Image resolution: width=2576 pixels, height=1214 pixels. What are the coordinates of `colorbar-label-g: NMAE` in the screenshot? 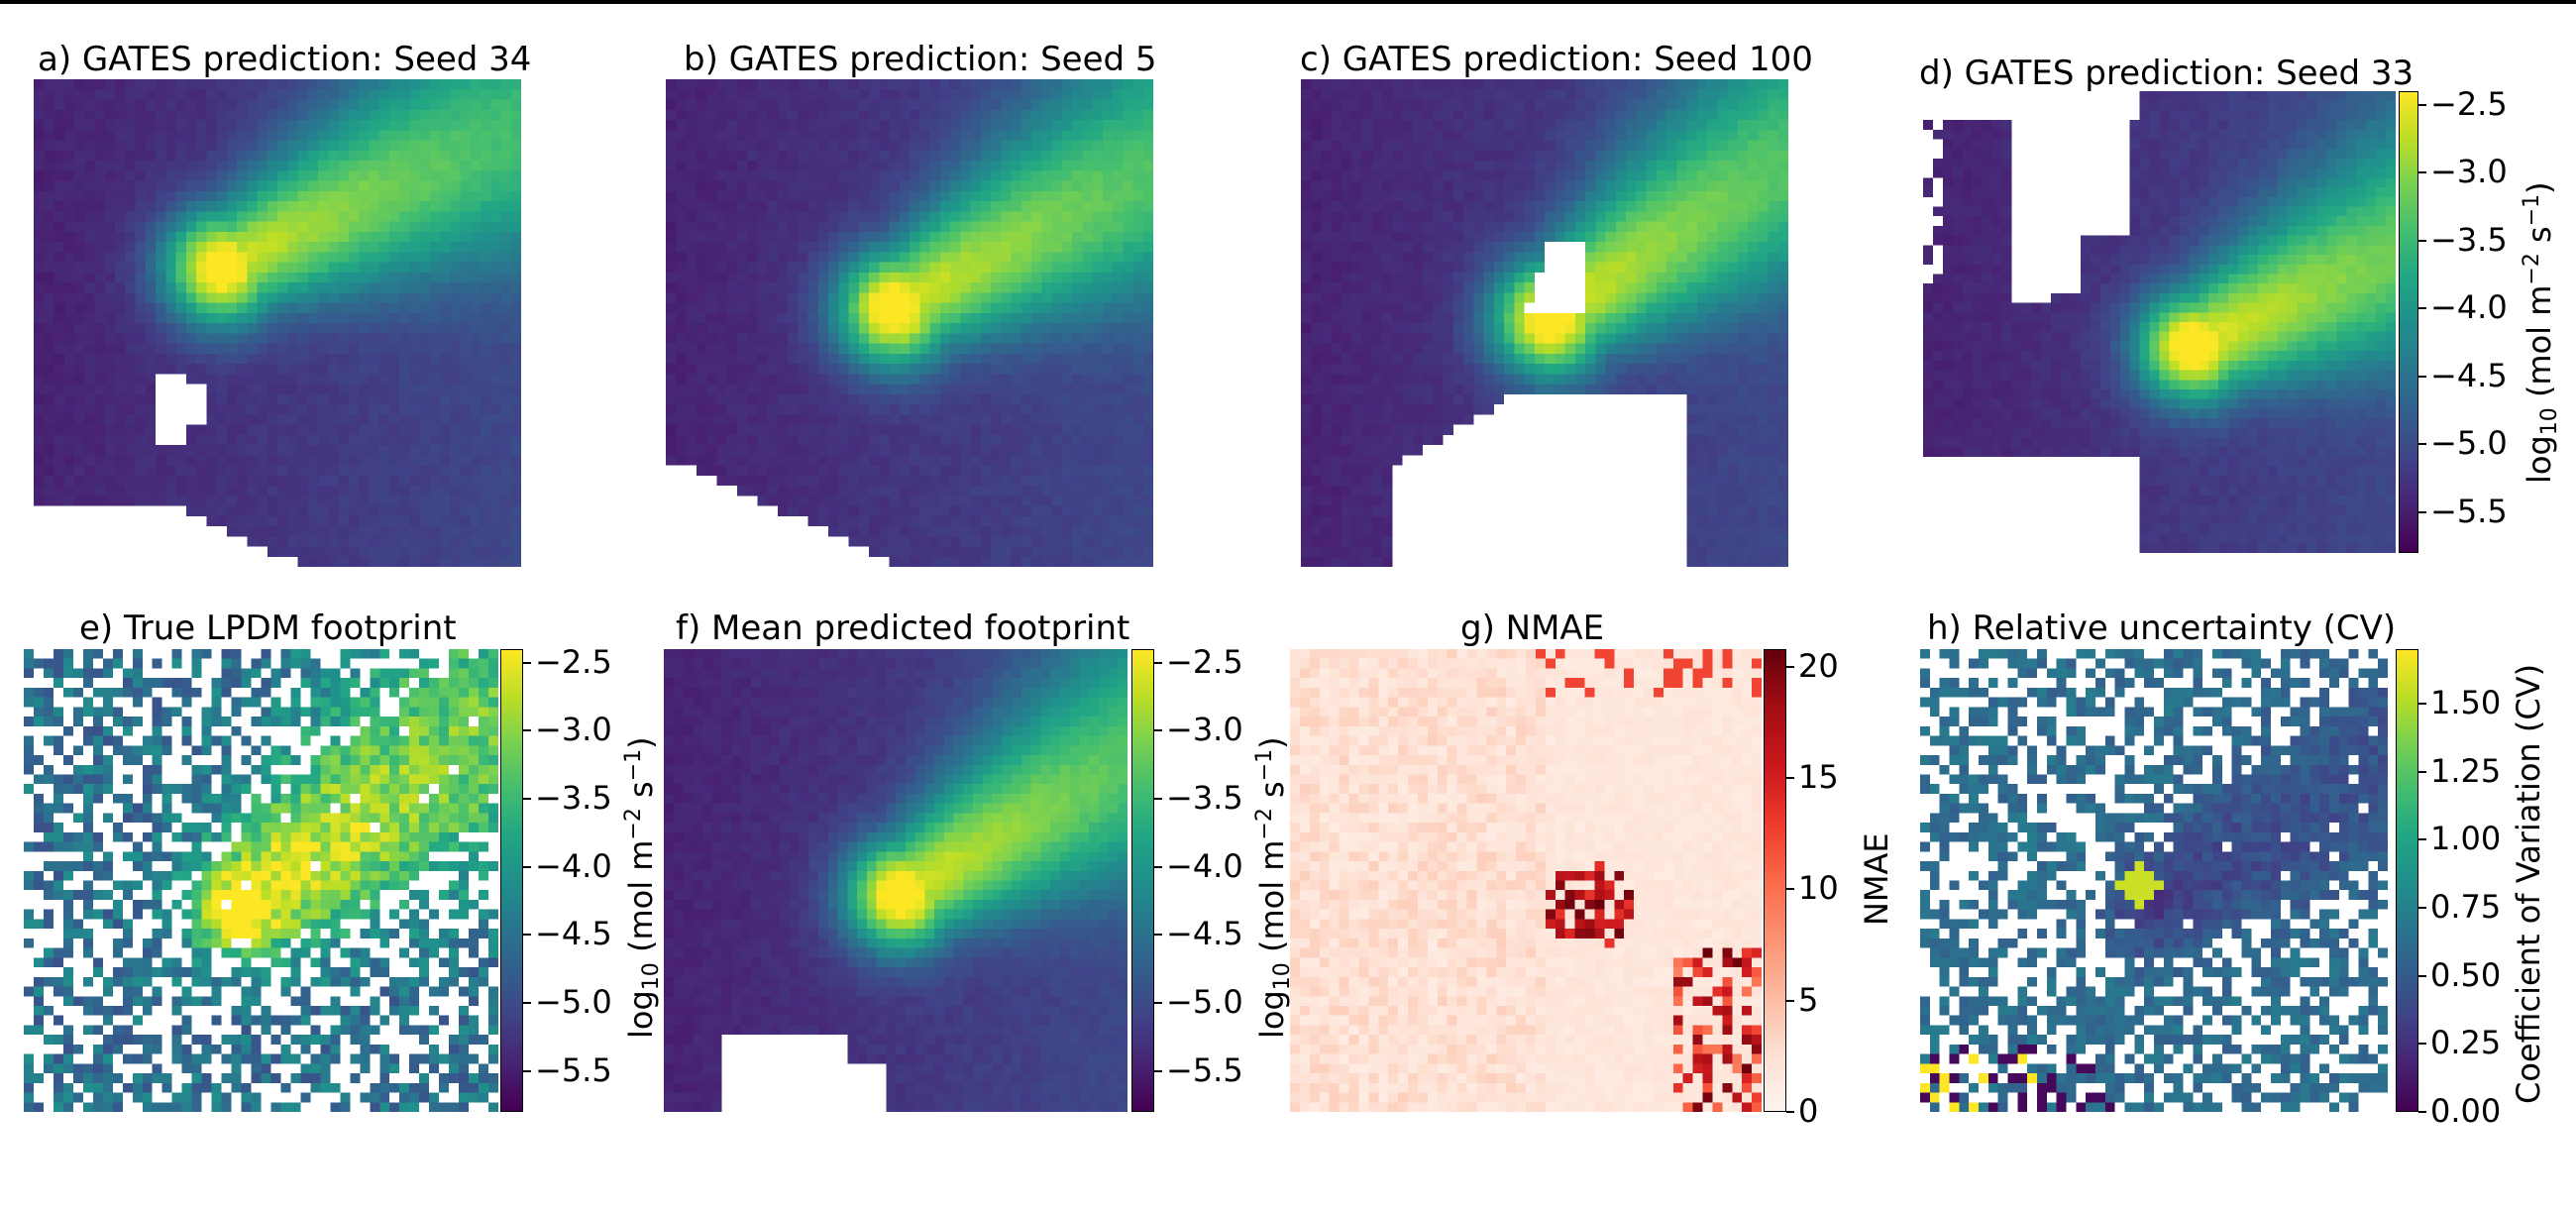 It's located at (1876, 879).